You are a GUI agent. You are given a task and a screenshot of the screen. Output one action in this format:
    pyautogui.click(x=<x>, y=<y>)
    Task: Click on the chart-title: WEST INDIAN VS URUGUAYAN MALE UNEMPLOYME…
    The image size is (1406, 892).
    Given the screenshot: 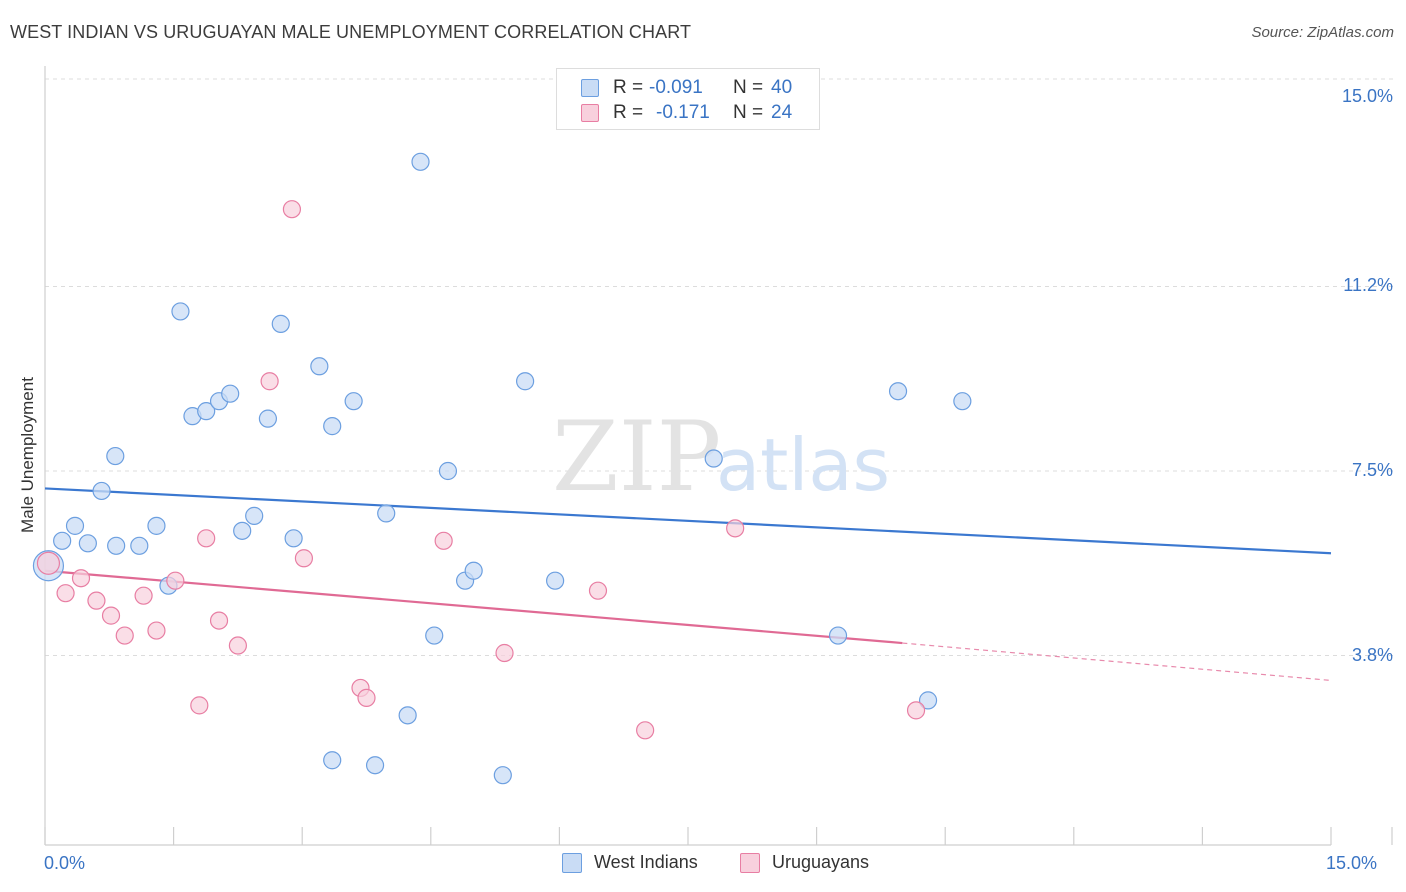 What is the action you would take?
    pyautogui.click(x=351, y=32)
    